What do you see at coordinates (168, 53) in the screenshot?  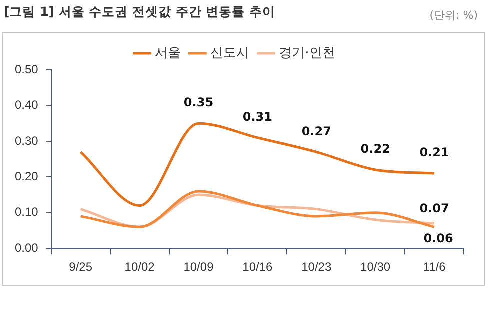 I see `legend-label: 서울` at bounding box center [168, 53].